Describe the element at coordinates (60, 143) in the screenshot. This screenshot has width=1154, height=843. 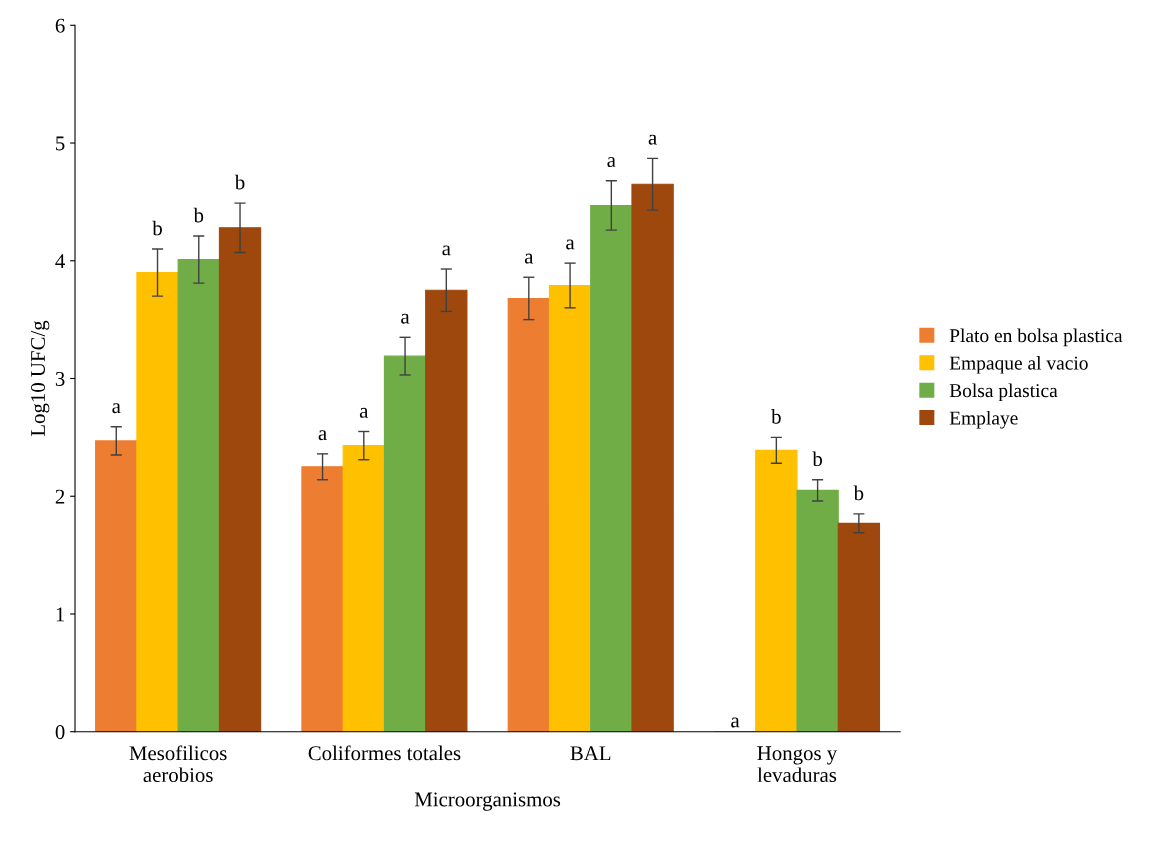
I see `y-tick-label: 5` at that location.